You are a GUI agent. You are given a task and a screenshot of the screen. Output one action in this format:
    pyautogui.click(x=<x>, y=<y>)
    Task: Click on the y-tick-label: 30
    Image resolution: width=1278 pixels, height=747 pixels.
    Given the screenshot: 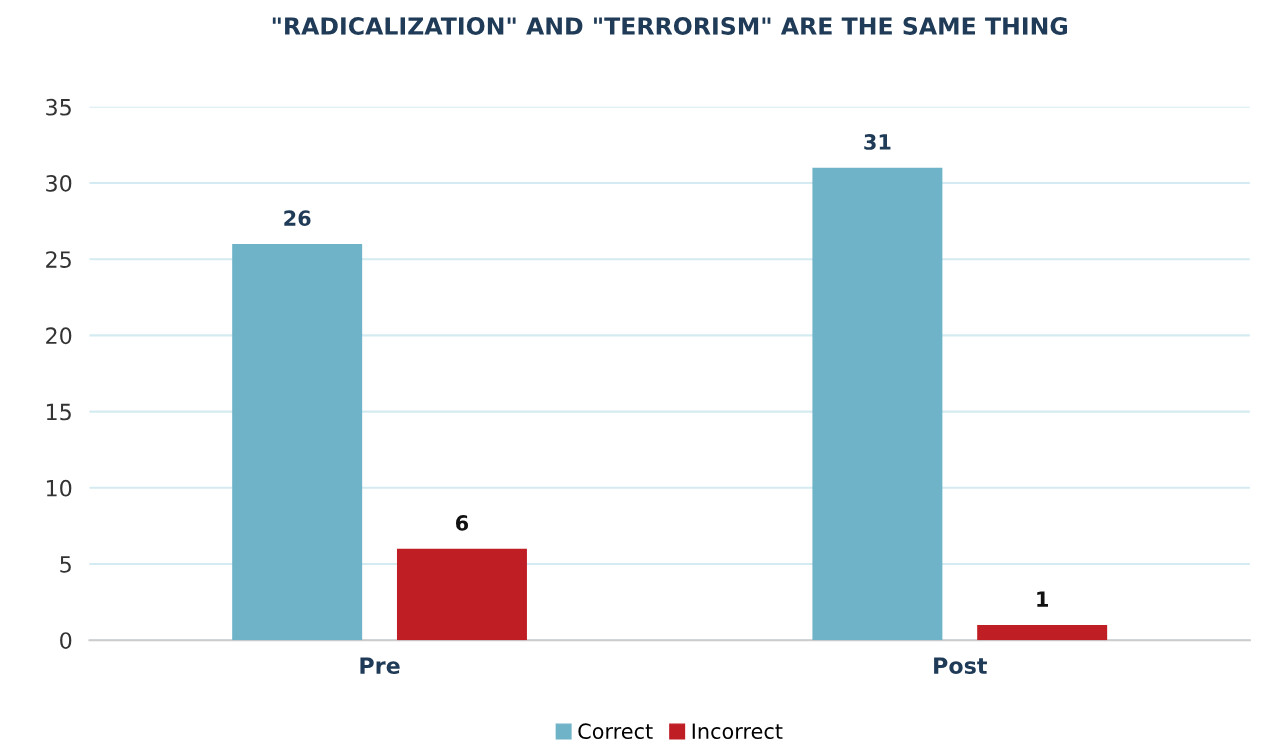 What is the action you would take?
    pyautogui.click(x=59, y=183)
    